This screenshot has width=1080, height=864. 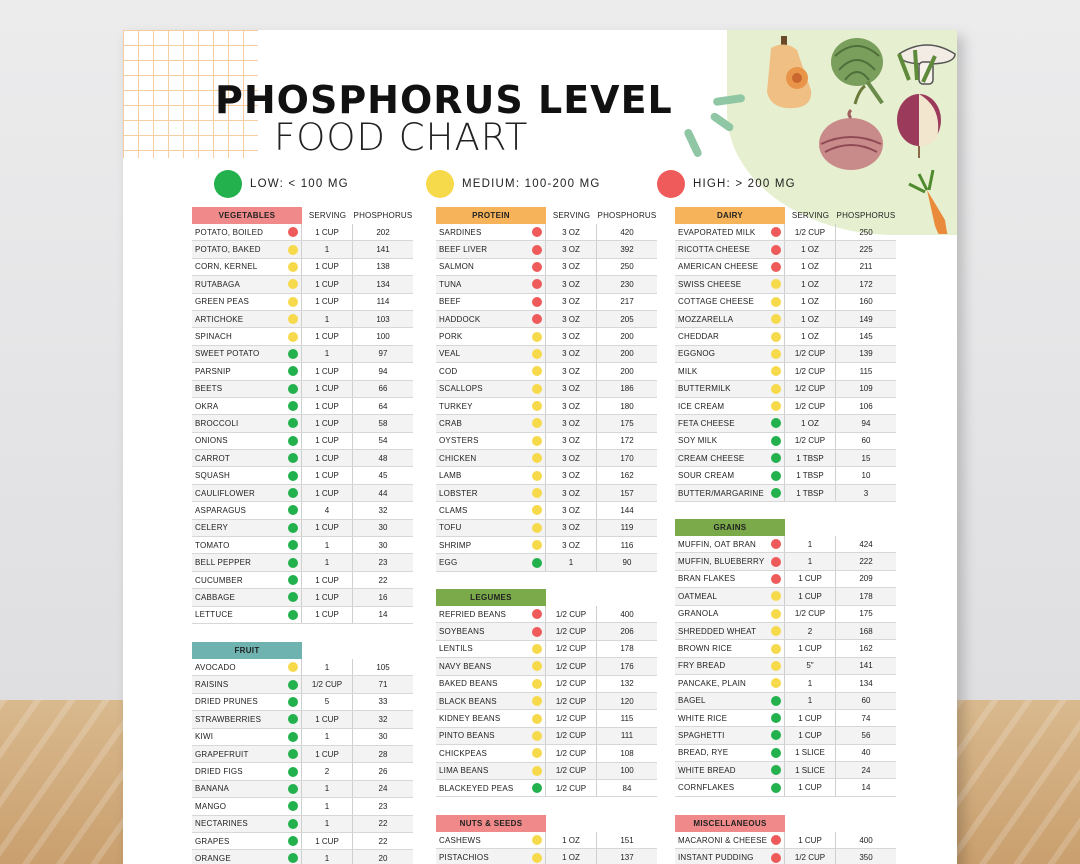 What do you see at coordinates (866, 267) in the screenshot?
I see `phosphorus-cell: 211` at bounding box center [866, 267].